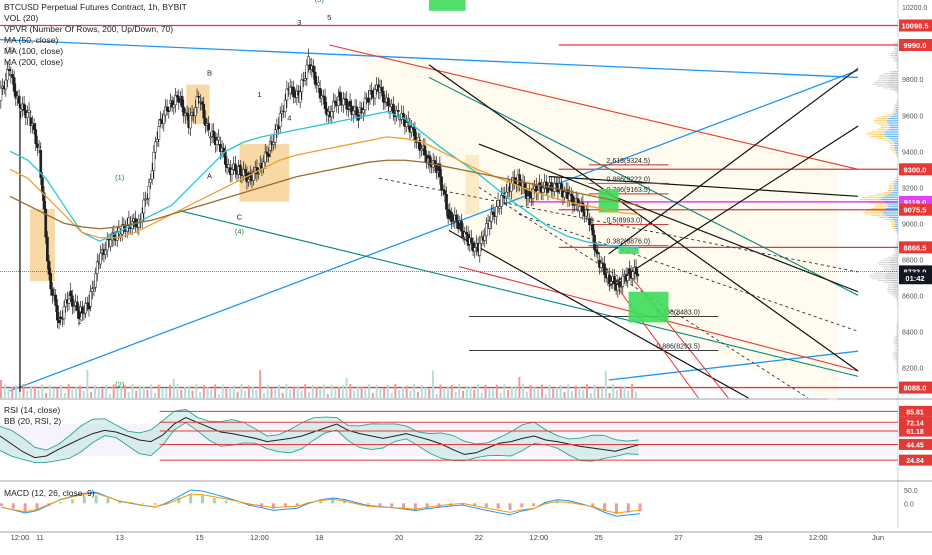 This screenshot has height=555, width=932. What do you see at coordinates (49, 493) in the screenshot?
I see `macd-label: MACD (12, 26, close, 9)` at bounding box center [49, 493].